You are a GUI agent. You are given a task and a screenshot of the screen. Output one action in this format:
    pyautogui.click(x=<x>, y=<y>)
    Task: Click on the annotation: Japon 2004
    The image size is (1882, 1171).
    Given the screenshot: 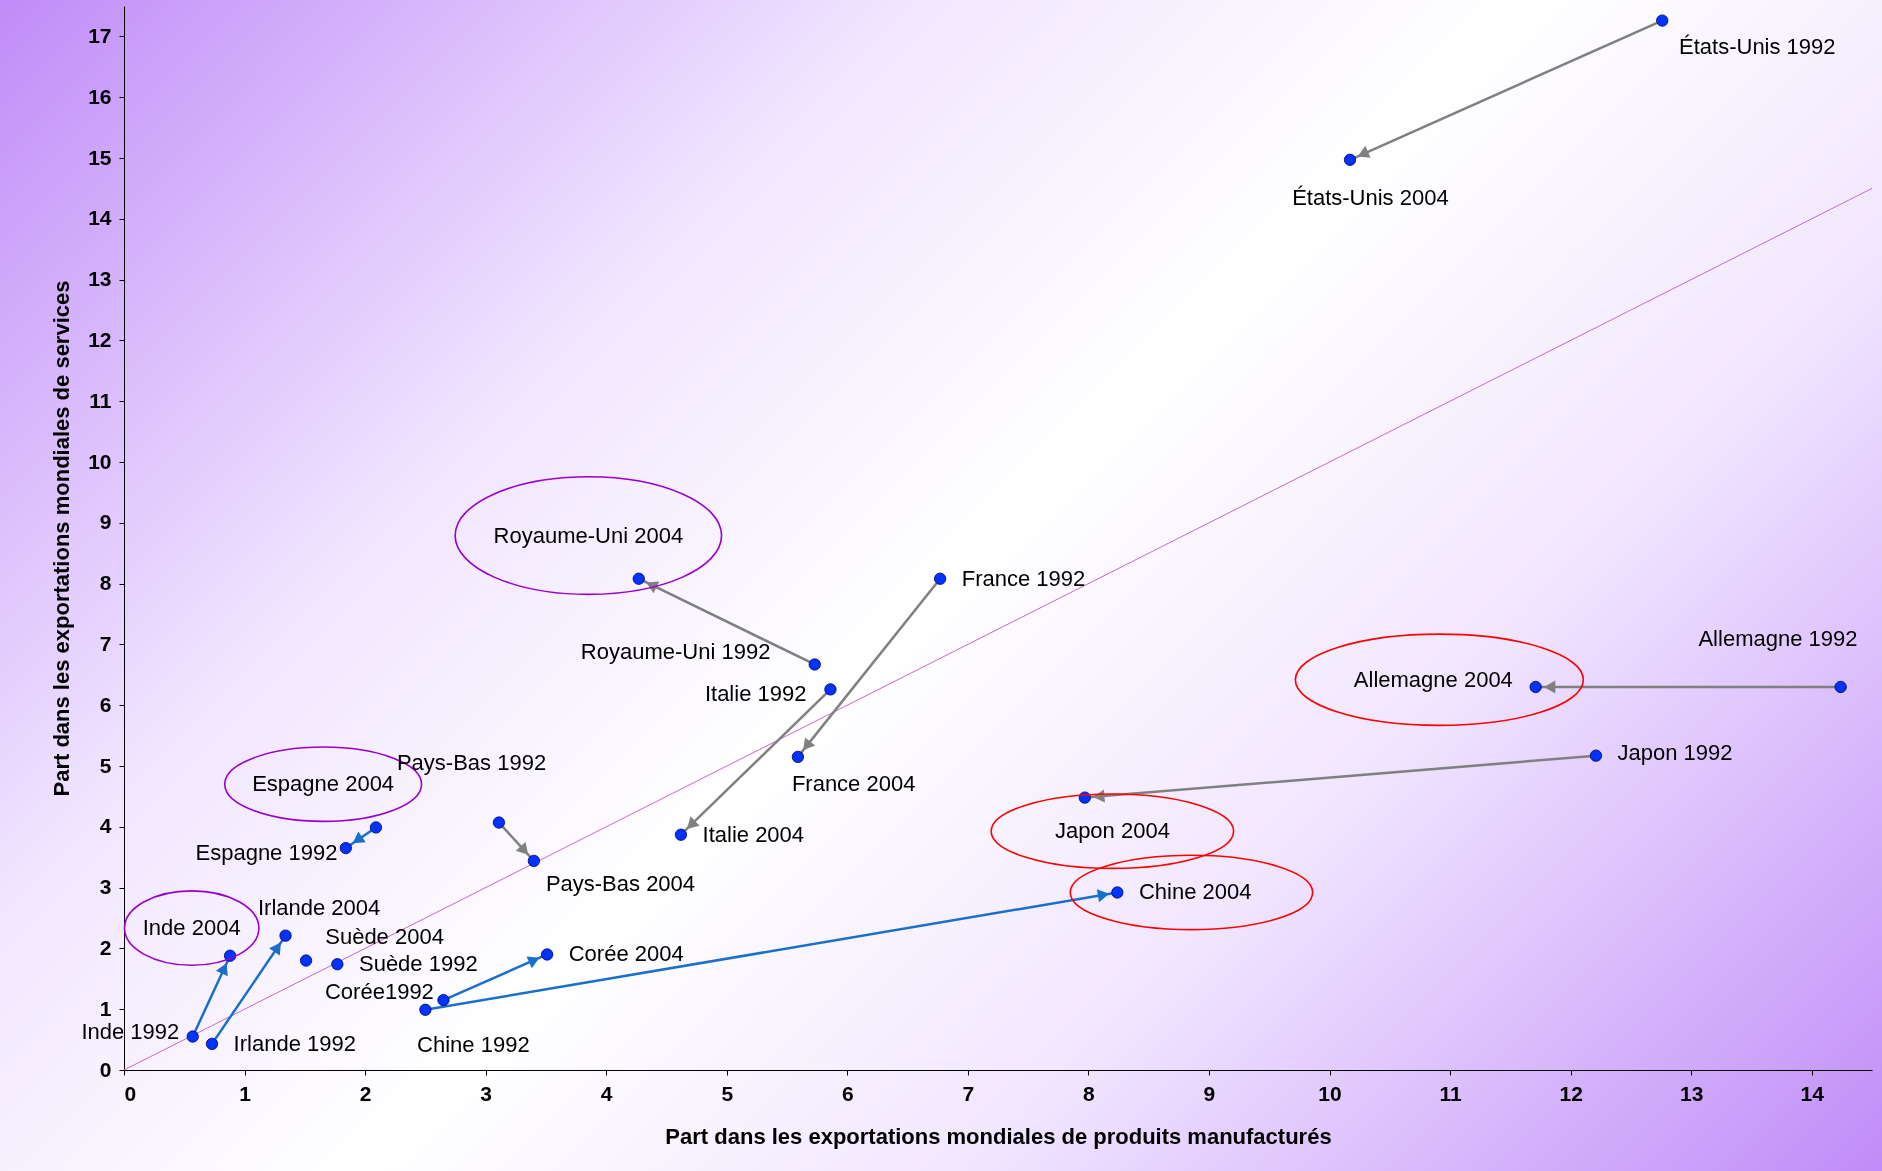 What is the action you would take?
    pyautogui.click(x=1112, y=831)
    